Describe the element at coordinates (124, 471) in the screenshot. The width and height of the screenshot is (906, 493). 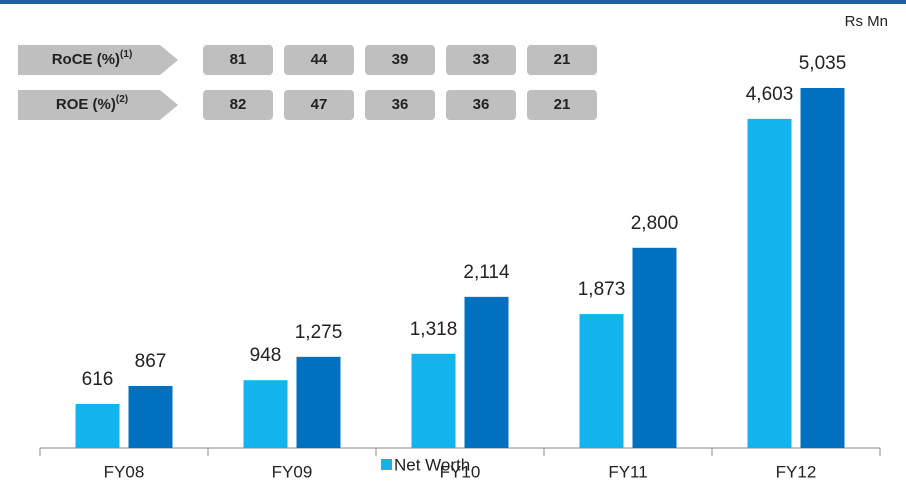
I see `x-tick-label: FY08` at that location.